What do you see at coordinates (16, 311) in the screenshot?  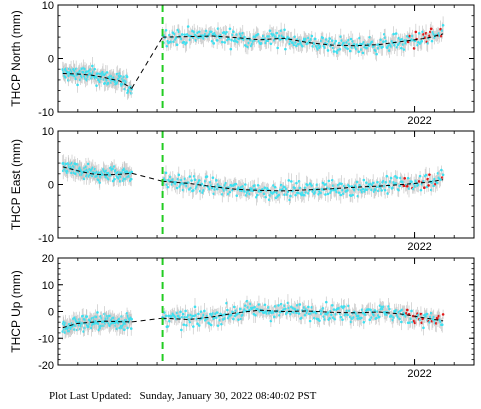 I see `y-axis-label: THCP Up (mm)` at bounding box center [16, 311].